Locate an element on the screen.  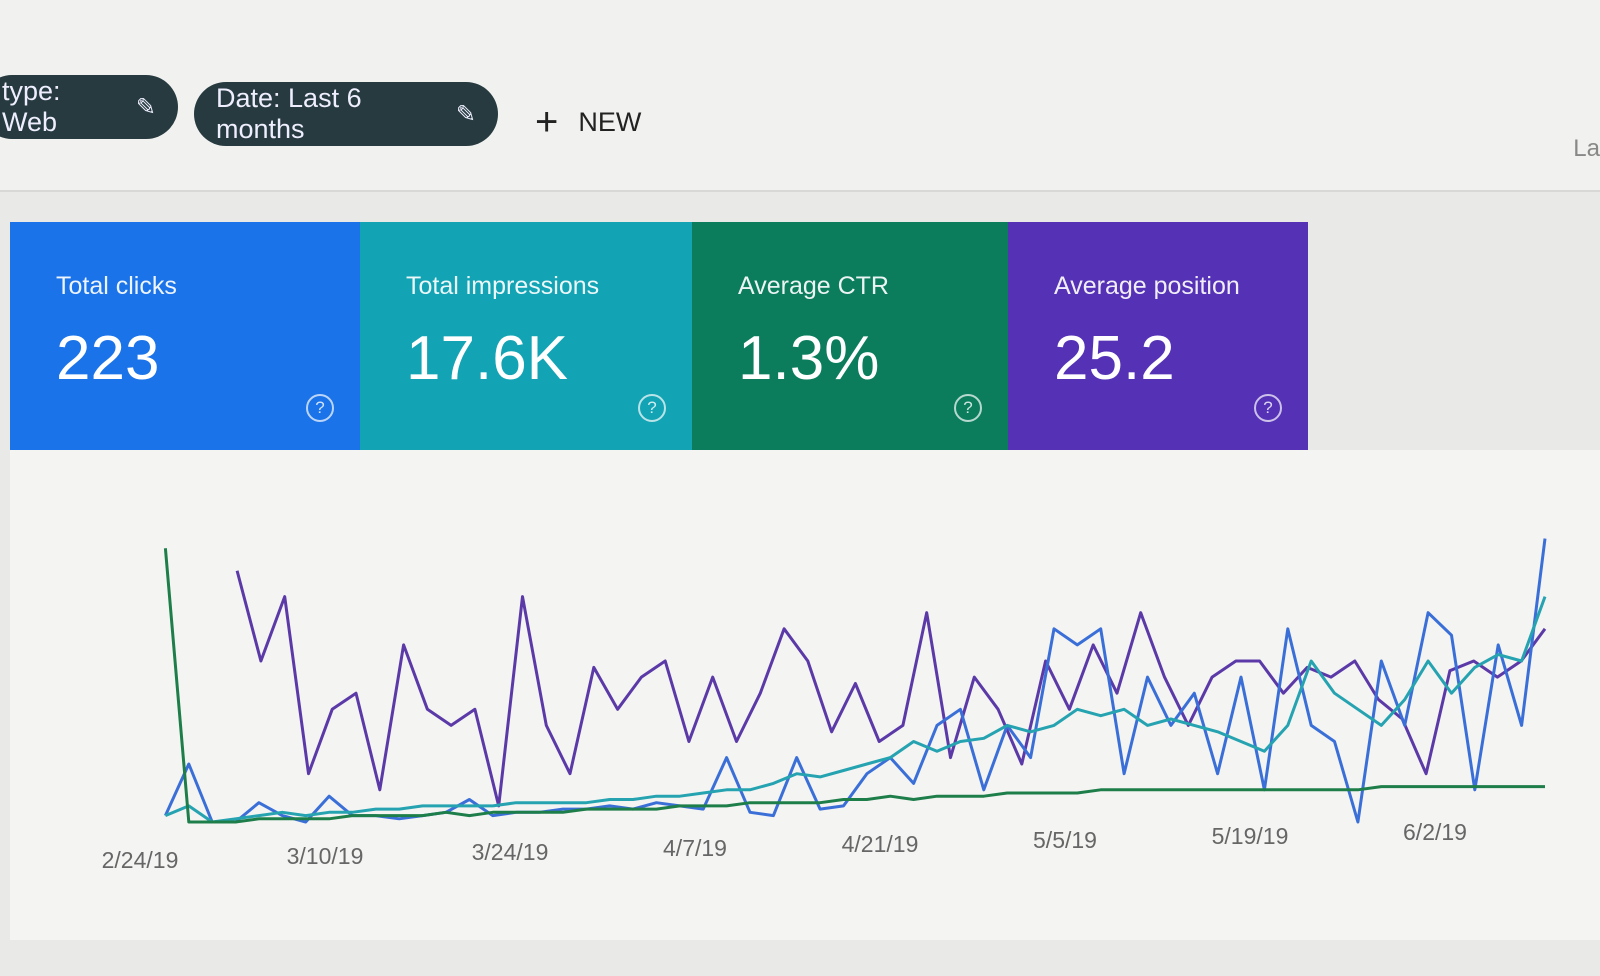
x-tick-label: 4/21/19 is located at coordinates (880, 844).